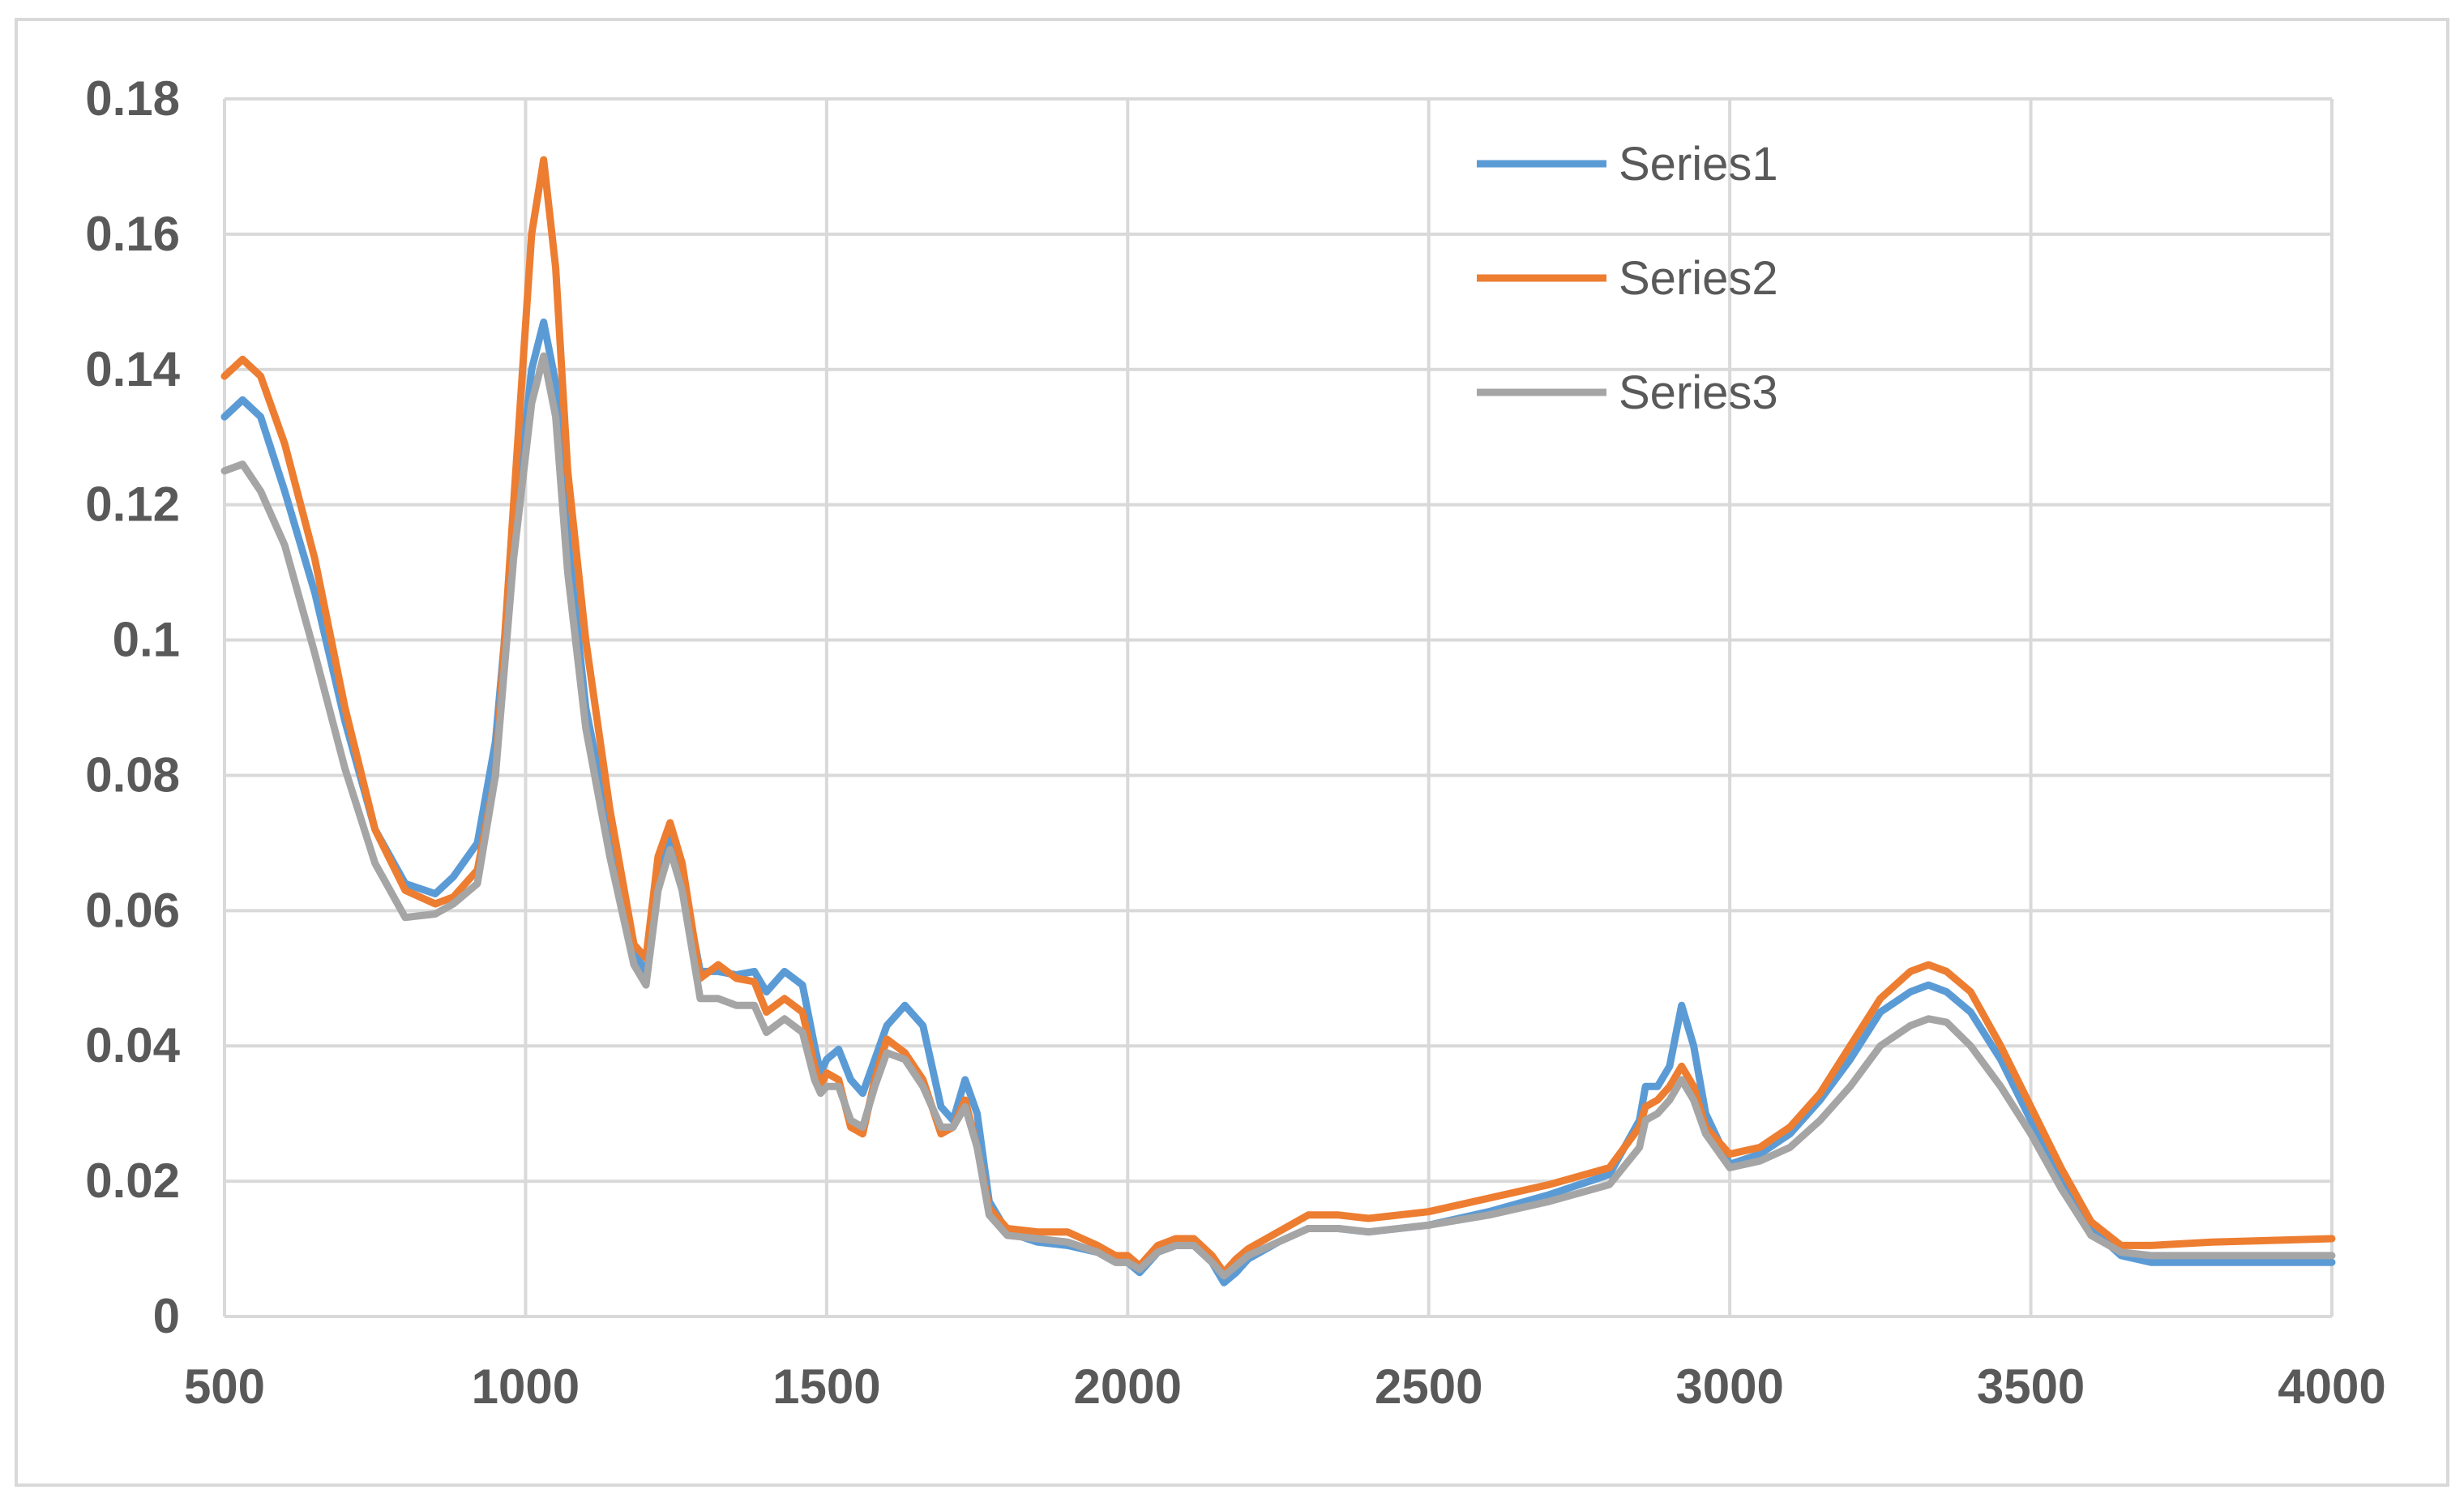 This screenshot has width=2464, height=1507. I want to click on x-tick-label: 2000, so click(1128, 1386).